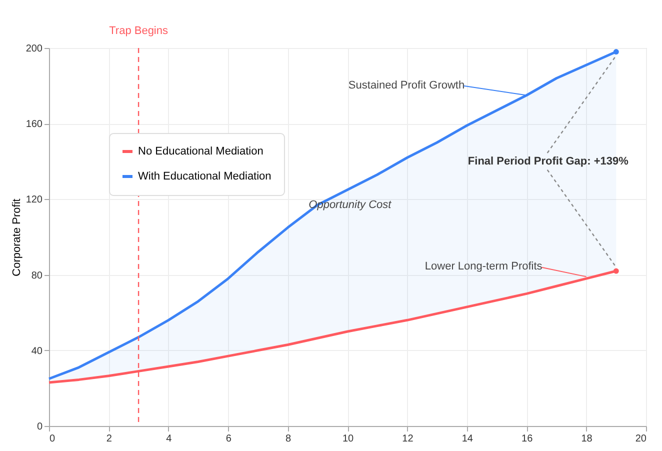 This screenshot has height=451, width=662. Describe the element at coordinates (201, 152) in the screenshot. I see `legend-label: No Educational Mediation` at that location.